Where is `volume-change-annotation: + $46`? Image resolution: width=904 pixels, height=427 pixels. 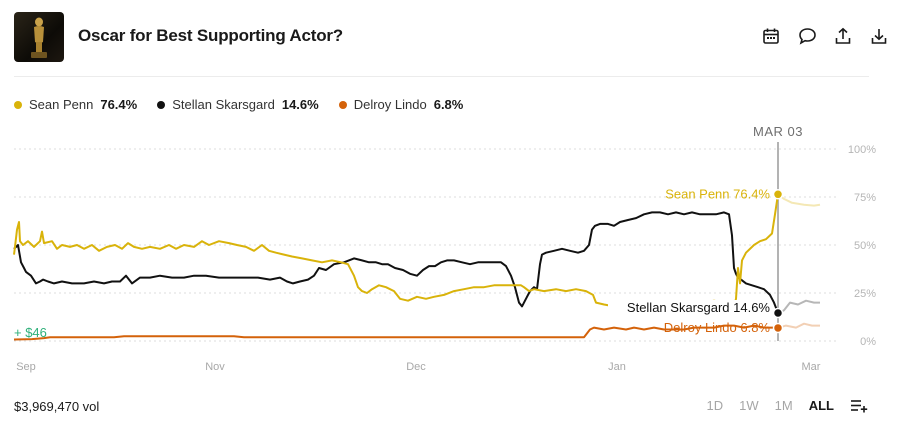 volume-change-annotation: + $46 is located at coordinates (30, 332).